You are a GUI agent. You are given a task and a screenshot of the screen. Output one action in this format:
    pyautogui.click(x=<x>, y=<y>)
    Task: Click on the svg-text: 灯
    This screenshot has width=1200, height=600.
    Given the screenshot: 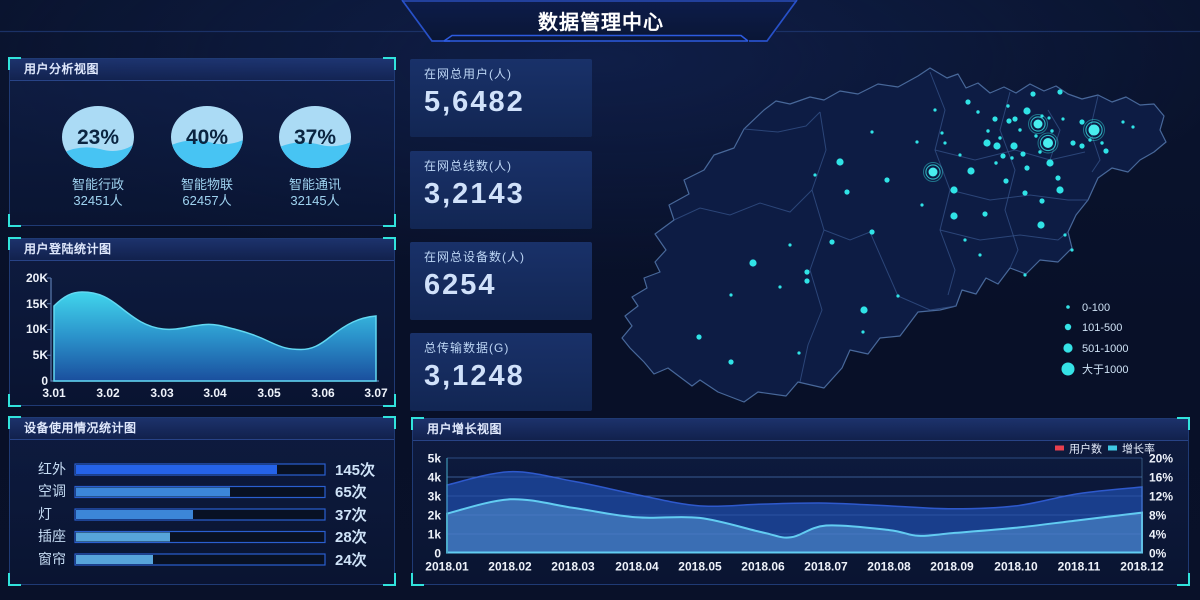 What is the action you would take?
    pyautogui.click(x=45, y=514)
    